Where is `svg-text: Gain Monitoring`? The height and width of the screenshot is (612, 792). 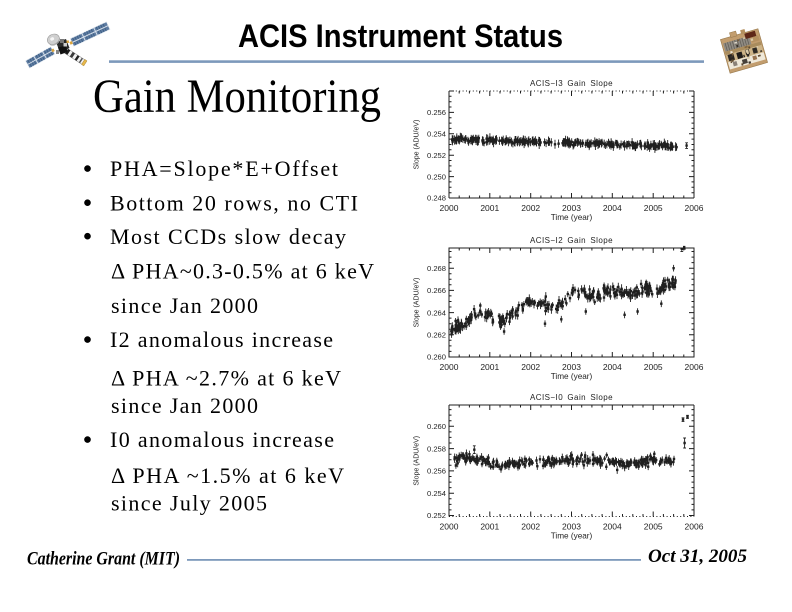 svg-text: Gain Monitoring is located at coordinates (237, 96).